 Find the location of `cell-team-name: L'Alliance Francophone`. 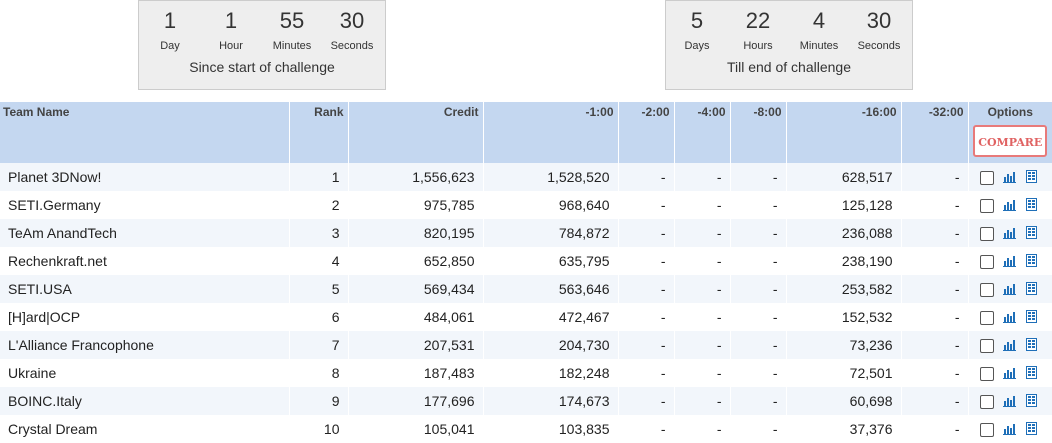

cell-team-name: L'Alliance Francophone is located at coordinates (145, 345).